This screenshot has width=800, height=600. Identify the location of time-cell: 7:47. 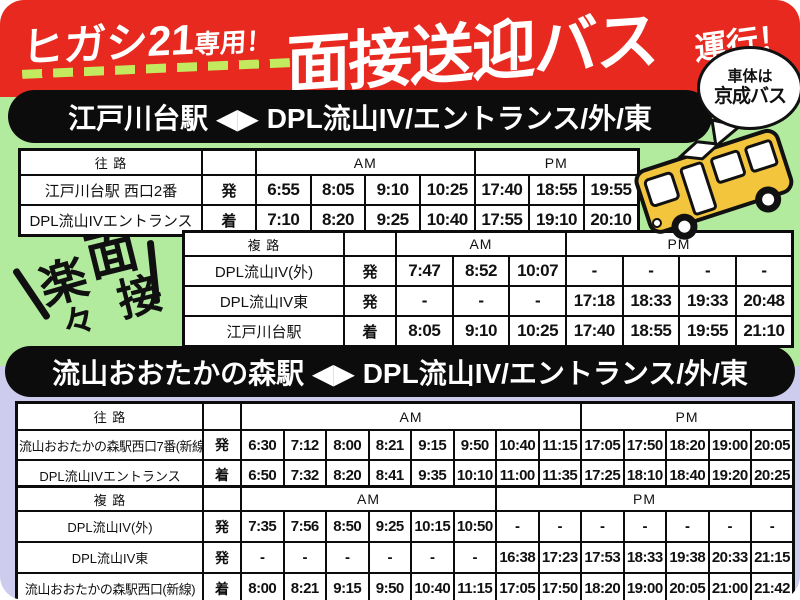
(424, 271).